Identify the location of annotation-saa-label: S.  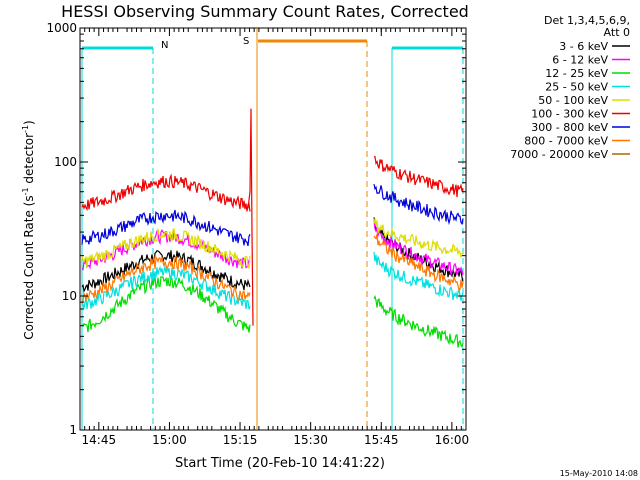
(246, 41).